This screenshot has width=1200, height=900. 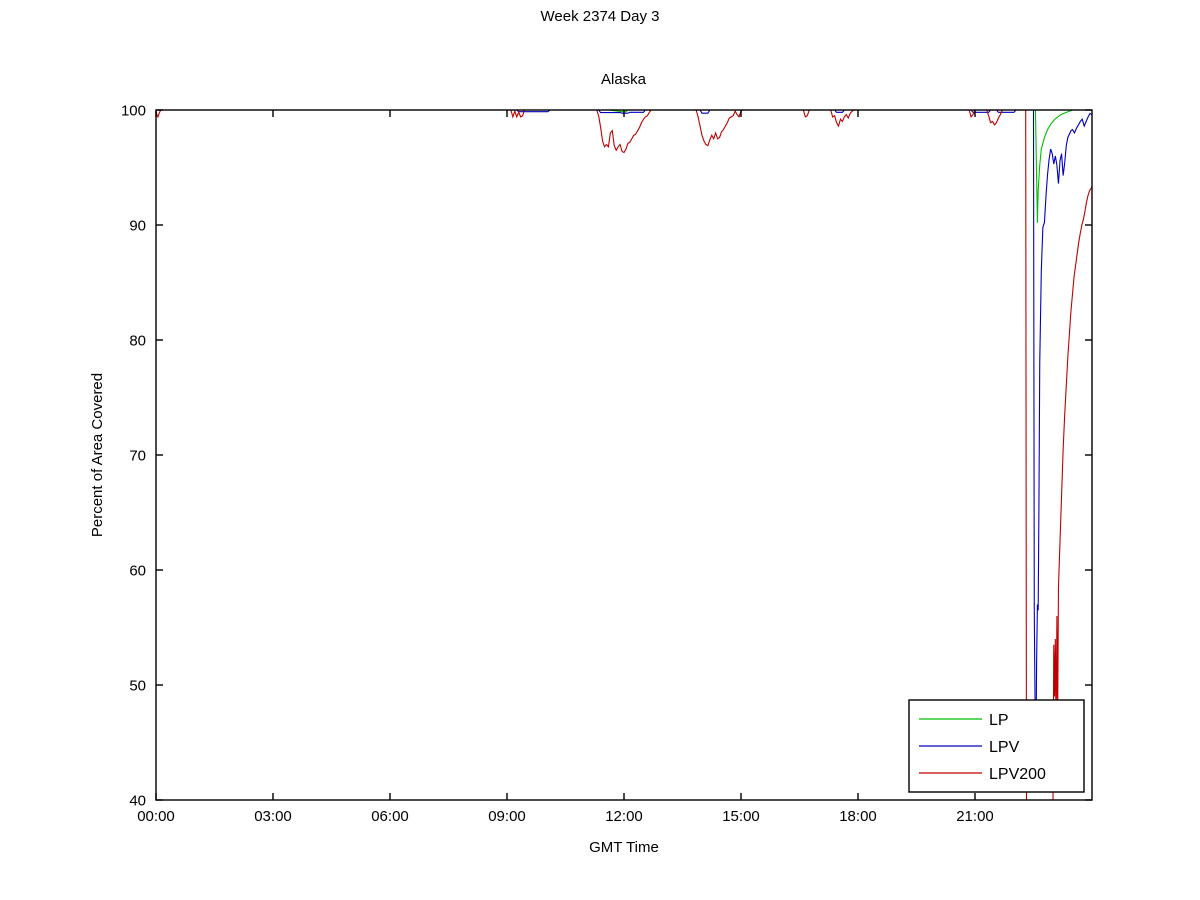 What do you see at coordinates (137, 801) in the screenshot?
I see `y-tick-label: 40` at bounding box center [137, 801].